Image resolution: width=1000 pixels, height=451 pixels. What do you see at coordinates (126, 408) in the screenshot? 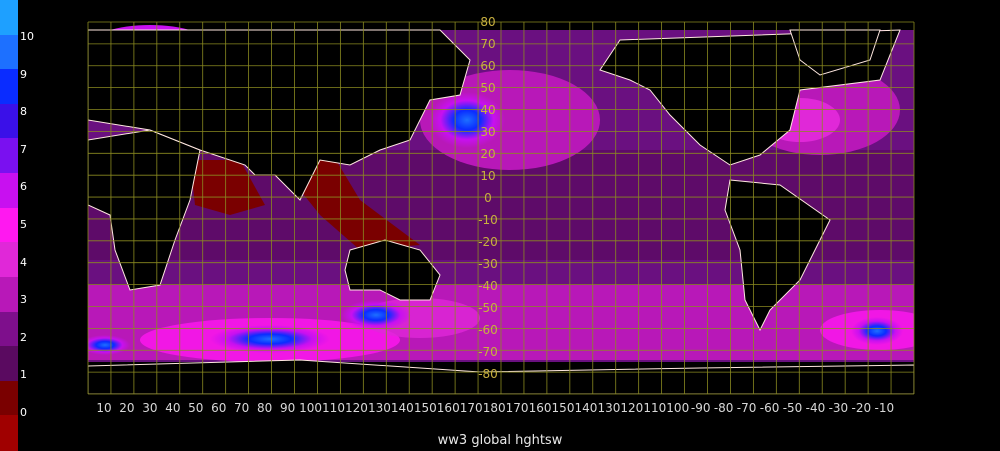
I see `longitude-label: 20` at bounding box center [126, 408].